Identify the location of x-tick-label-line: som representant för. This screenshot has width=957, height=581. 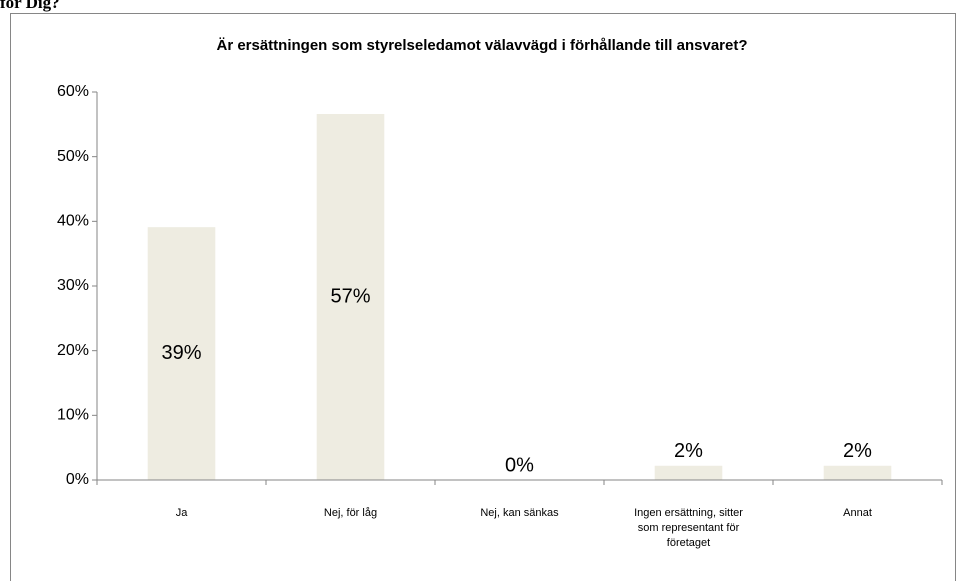
(689, 528).